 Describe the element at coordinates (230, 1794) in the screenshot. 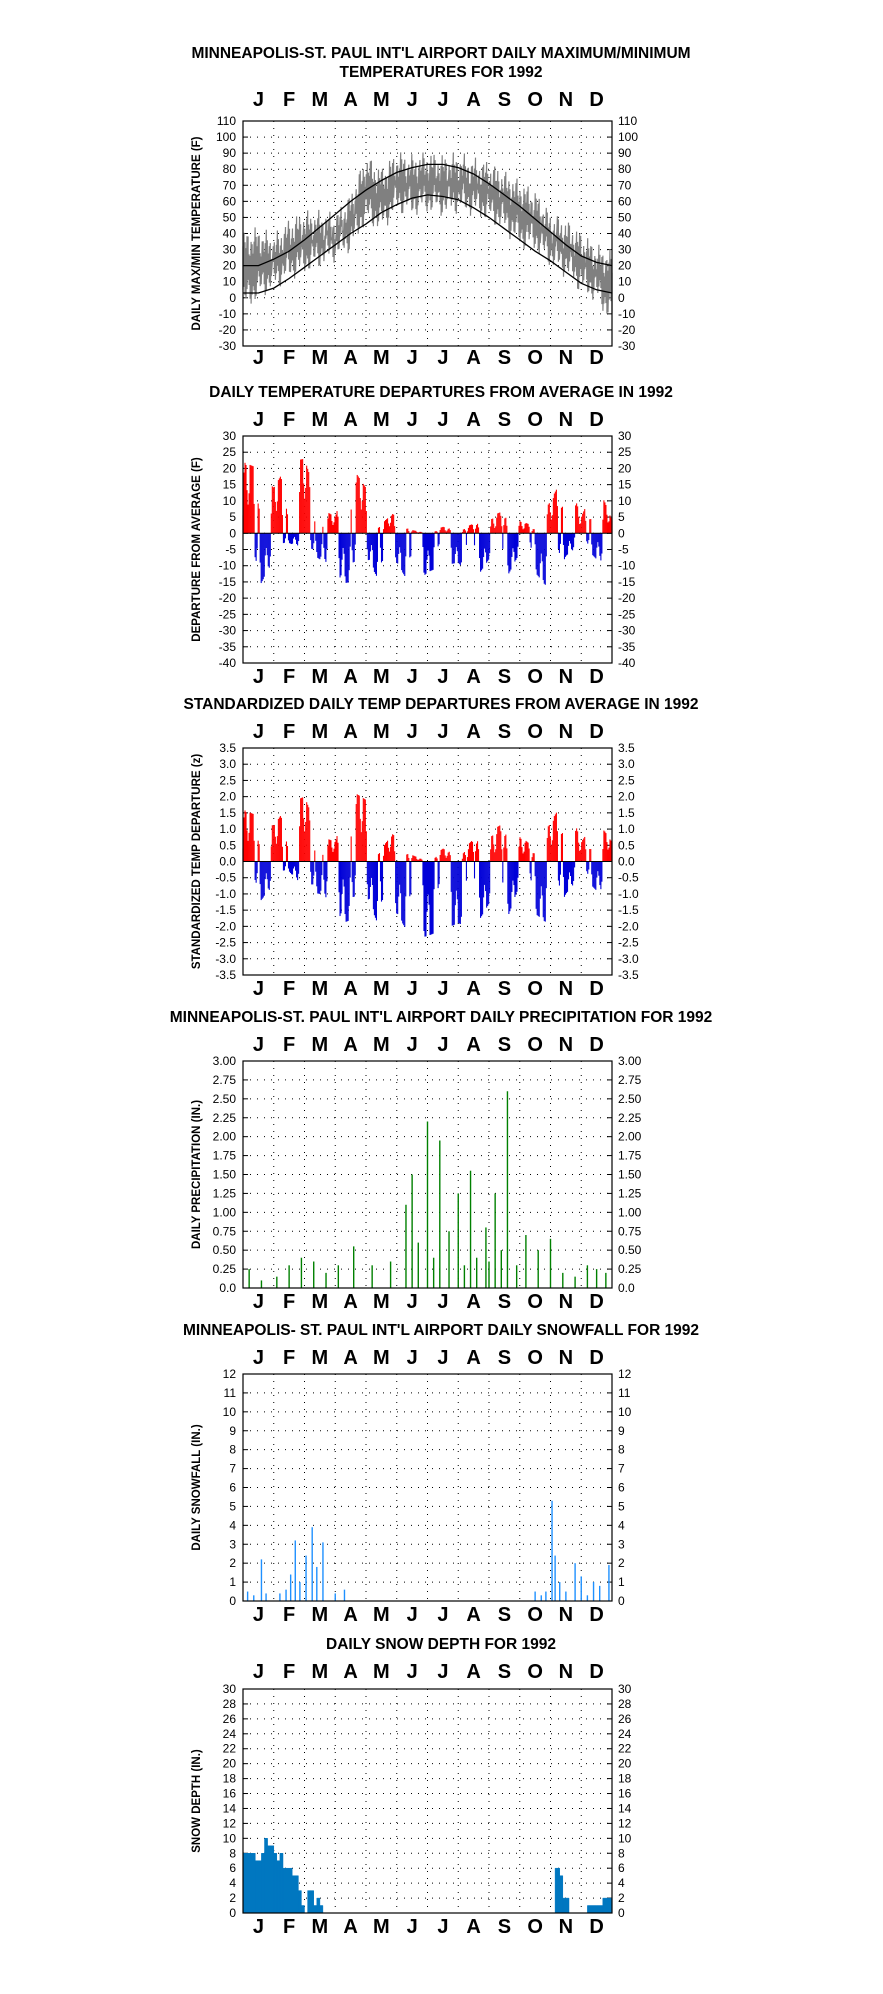

I see `y-tick-label-left: 16` at that location.